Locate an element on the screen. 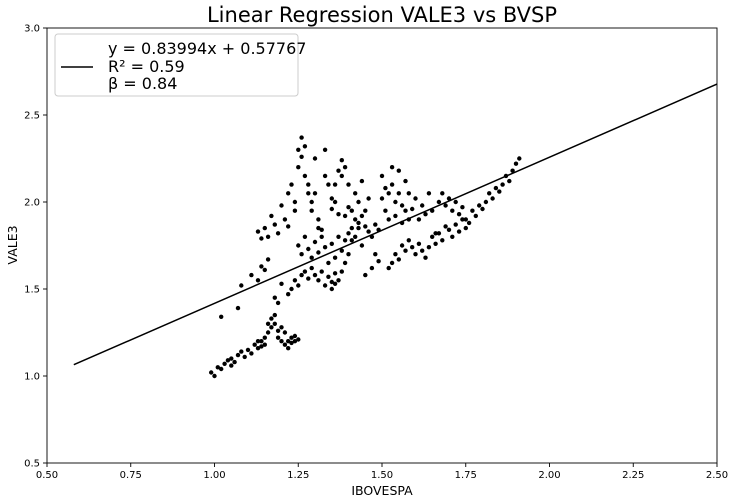 The width and height of the screenshot is (735, 504). x-tick-label: 1.25 is located at coordinates (298, 475).